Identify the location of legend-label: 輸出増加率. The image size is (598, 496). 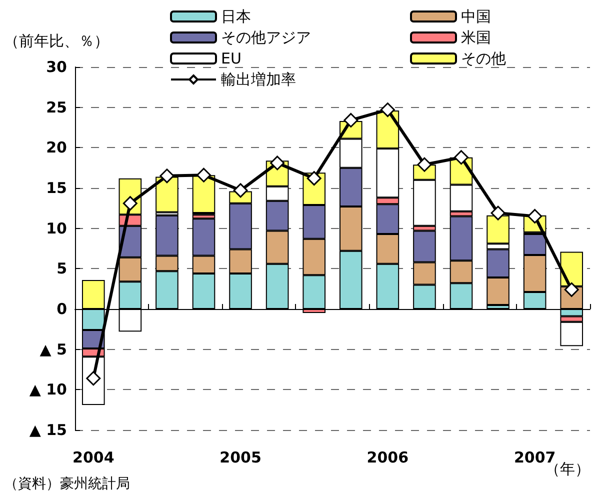
(258, 79).